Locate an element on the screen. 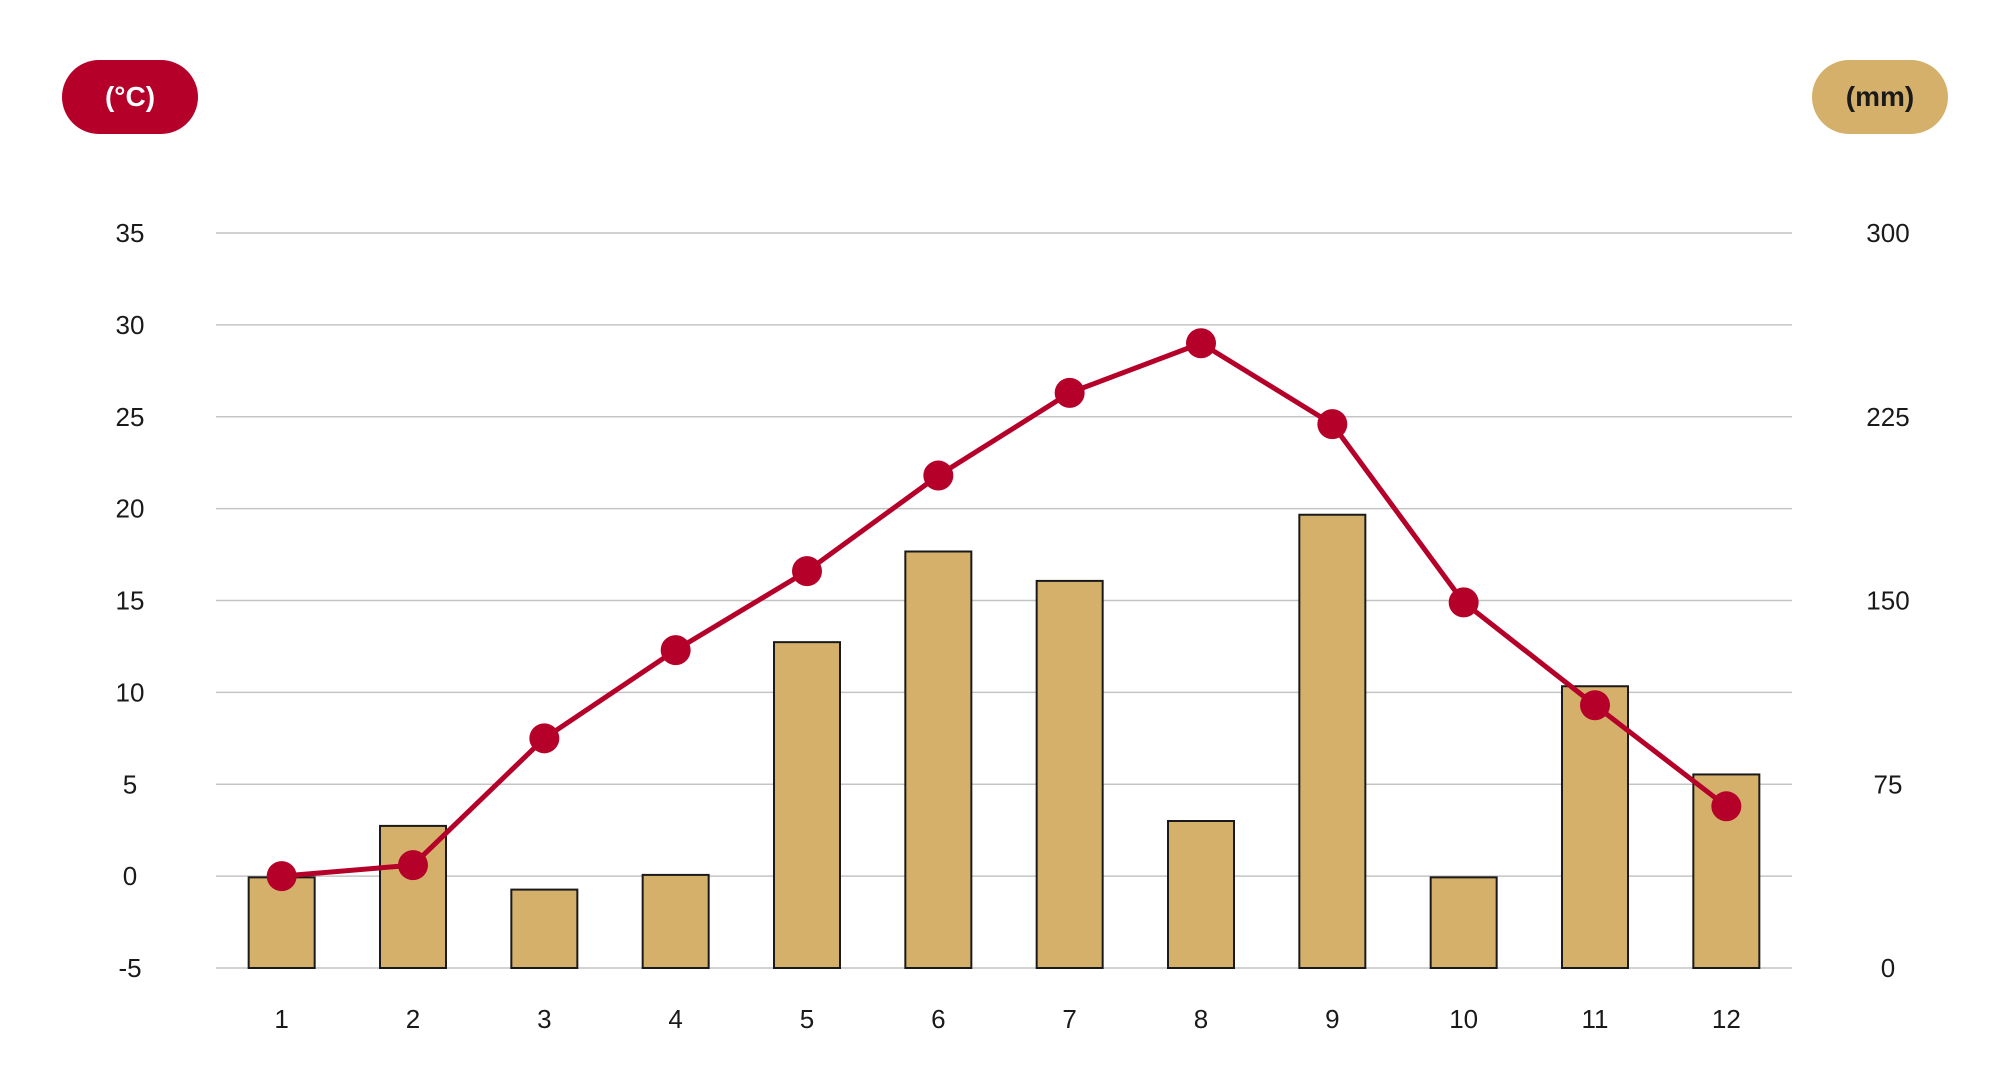  y-right-tick-label: 0 is located at coordinates (1888, 968).